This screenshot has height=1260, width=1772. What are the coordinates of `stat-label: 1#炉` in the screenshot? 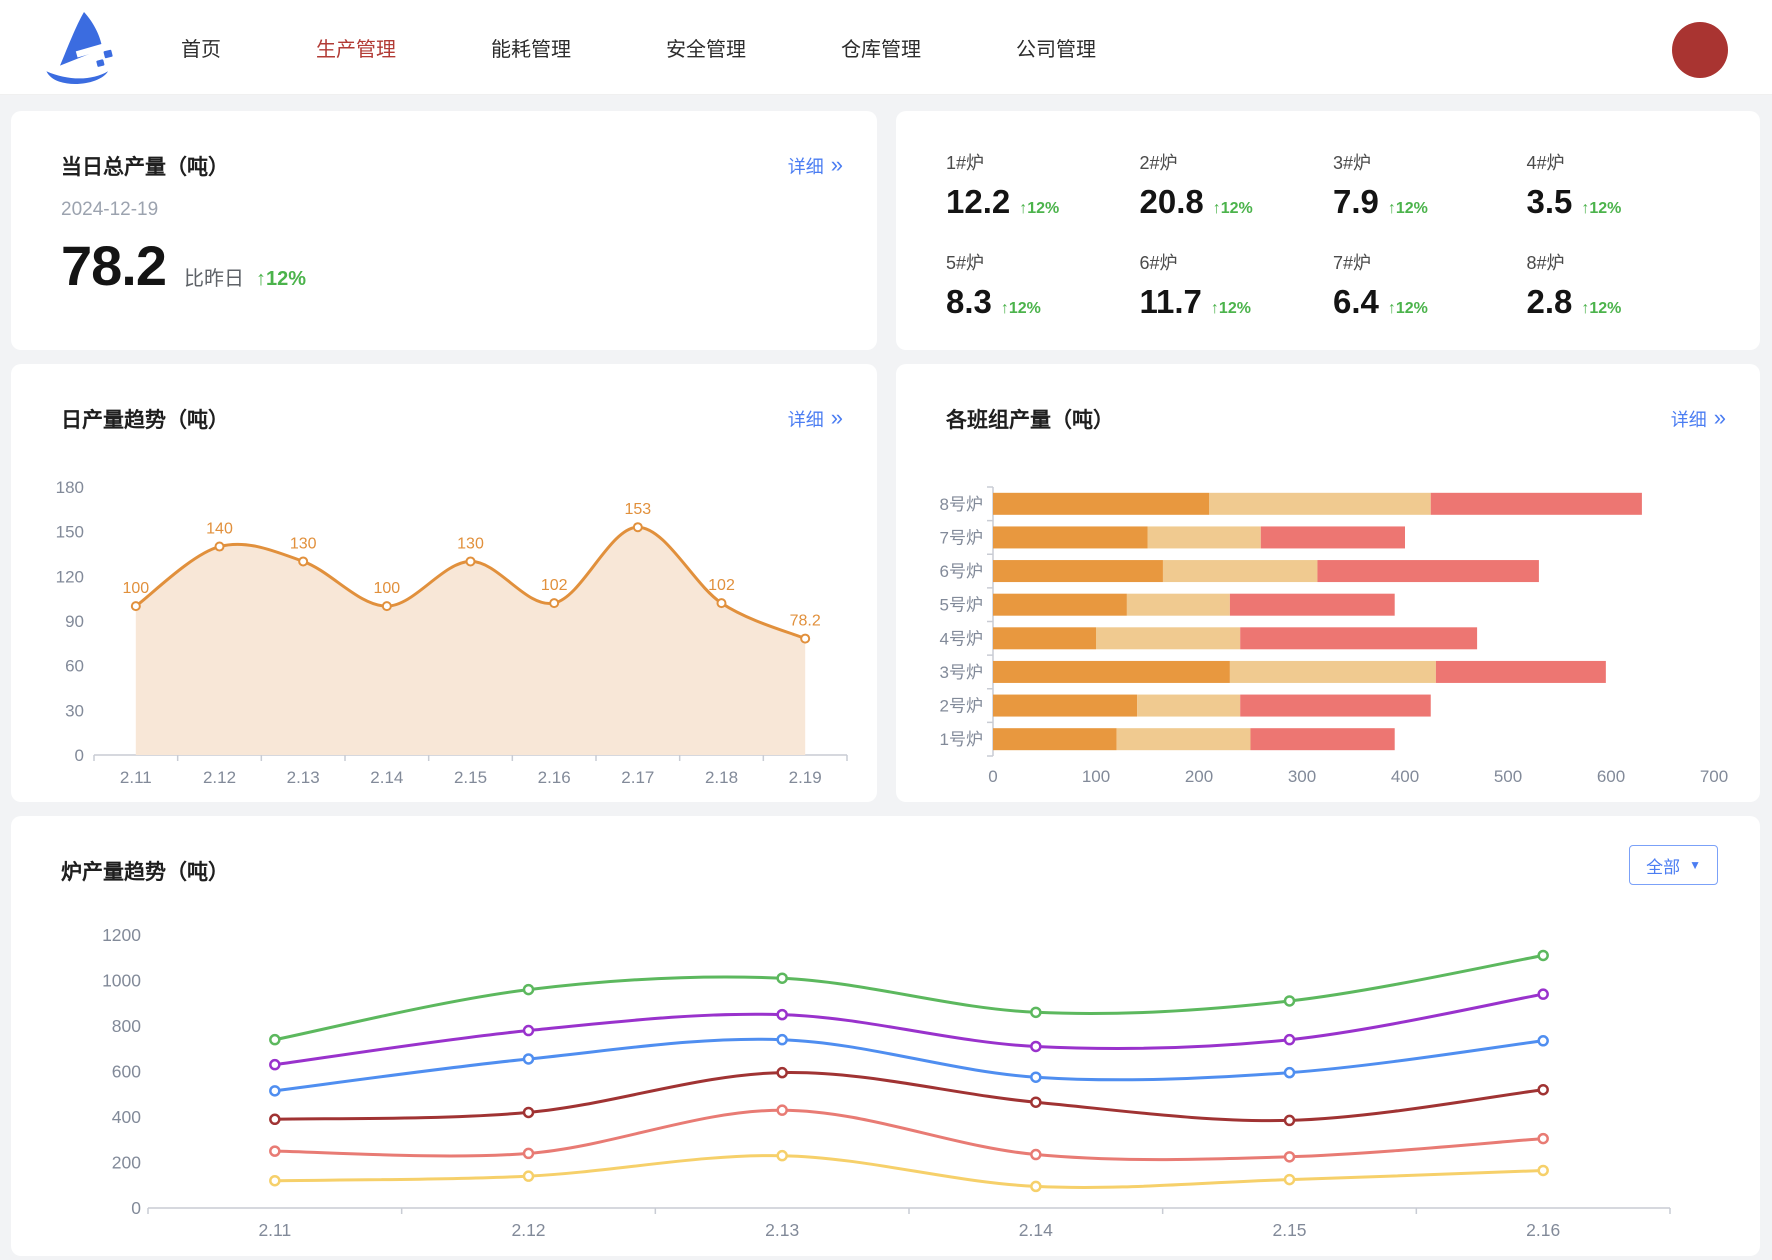 It's located at (965, 163).